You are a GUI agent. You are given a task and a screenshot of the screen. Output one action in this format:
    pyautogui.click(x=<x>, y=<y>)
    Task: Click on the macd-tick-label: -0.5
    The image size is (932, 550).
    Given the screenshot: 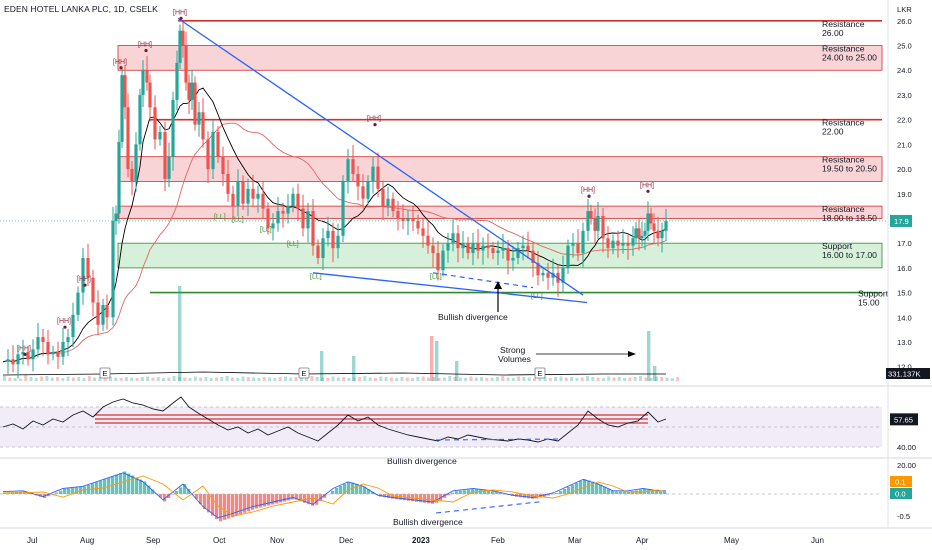 What is the action you would take?
    pyautogui.click(x=903, y=516)
    